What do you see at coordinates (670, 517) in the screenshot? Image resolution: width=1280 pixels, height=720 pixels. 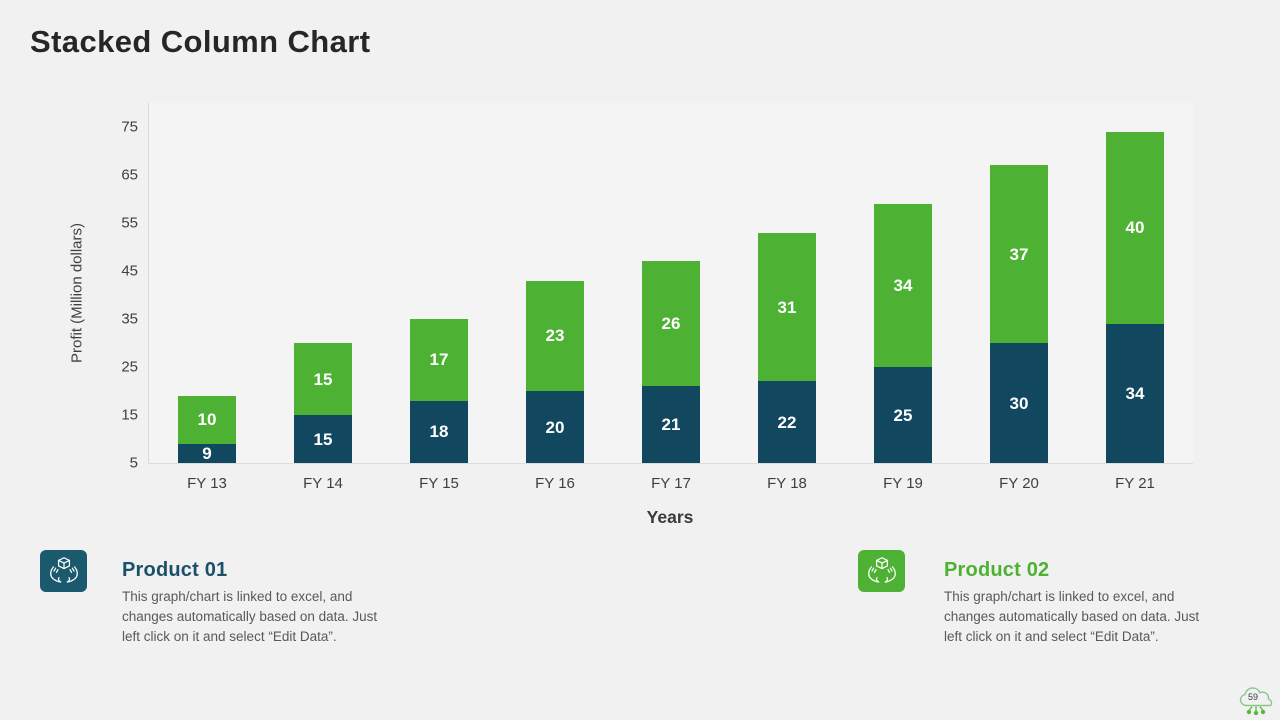 I see `x-axis-title: Years` at bounding box center [670, 517].